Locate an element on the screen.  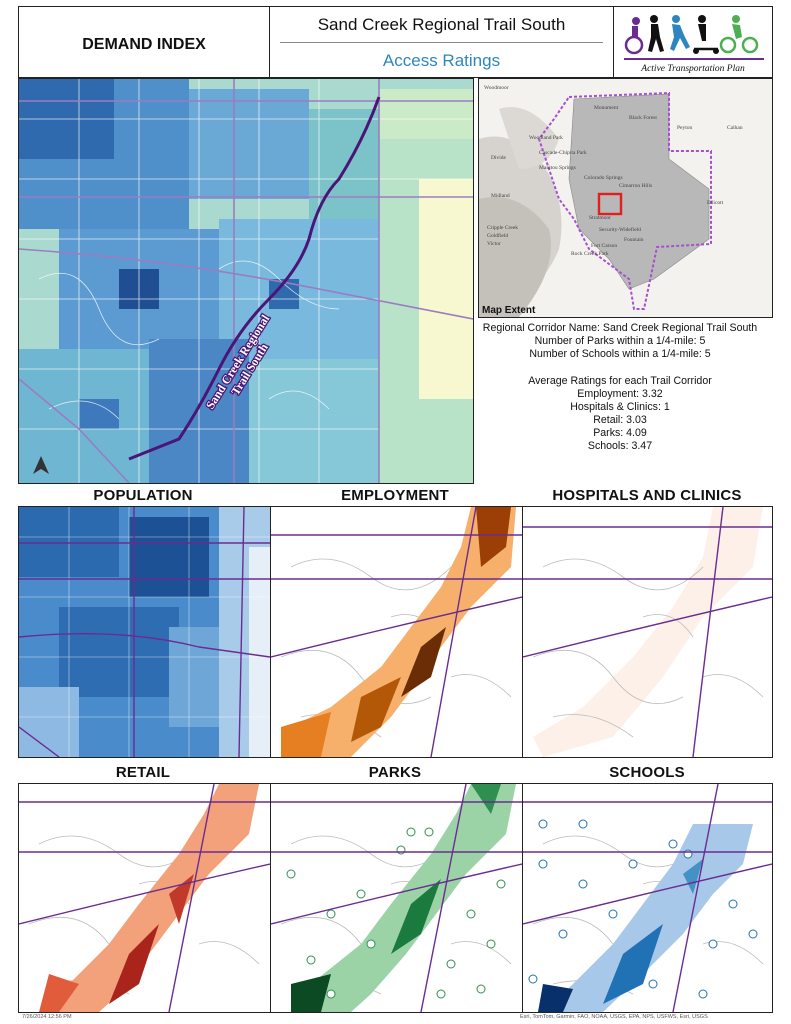
wheelchair-user-icon is located at coordinates (634, 36).